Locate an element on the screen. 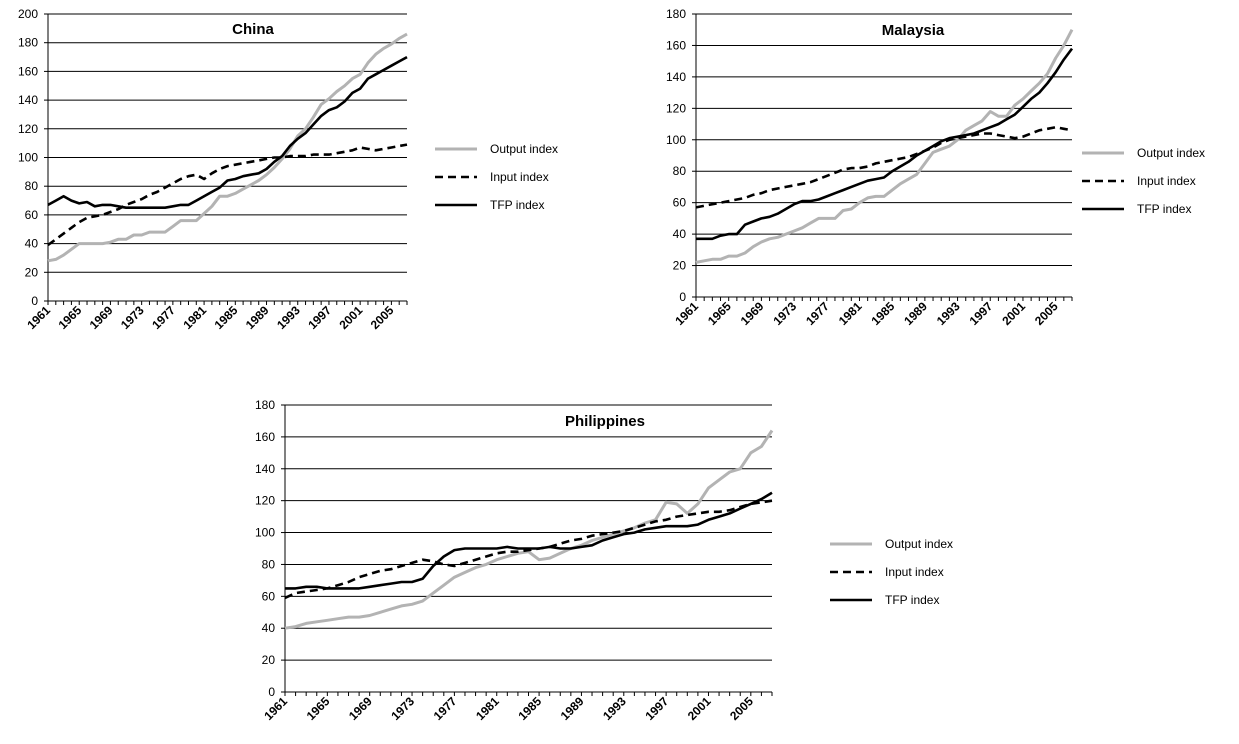  malaysia-ytick-label: 60 is located at coordinates (680, 203).